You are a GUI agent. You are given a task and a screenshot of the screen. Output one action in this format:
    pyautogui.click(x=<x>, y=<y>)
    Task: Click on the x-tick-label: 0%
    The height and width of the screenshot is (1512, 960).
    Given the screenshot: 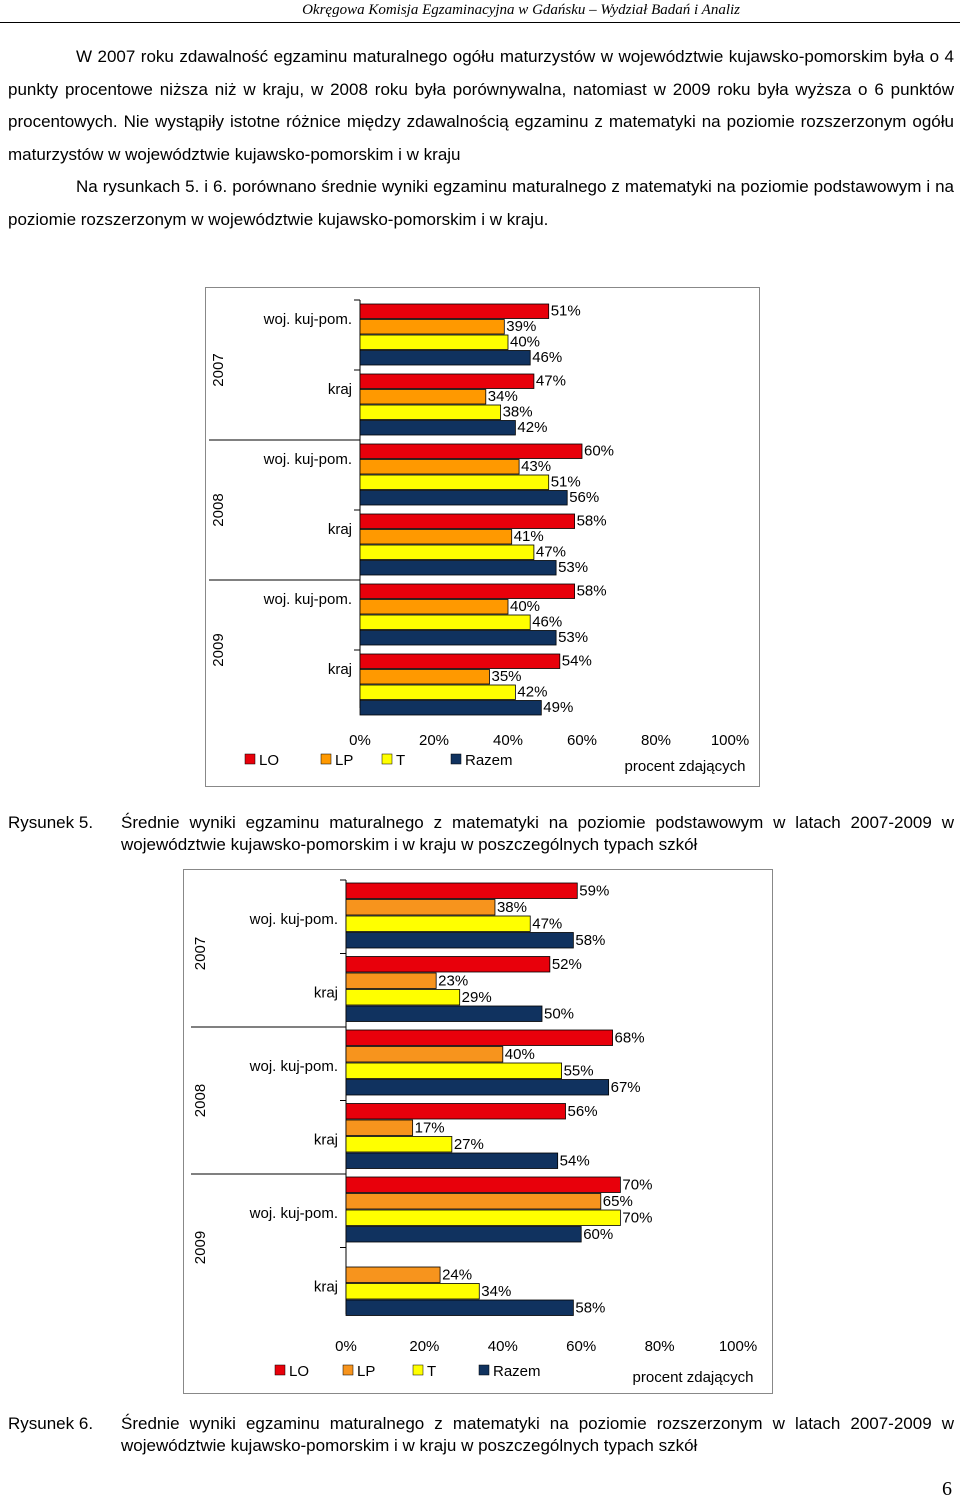 What is the action you would take?
    pyautogui.click(x=360, y=740)
    